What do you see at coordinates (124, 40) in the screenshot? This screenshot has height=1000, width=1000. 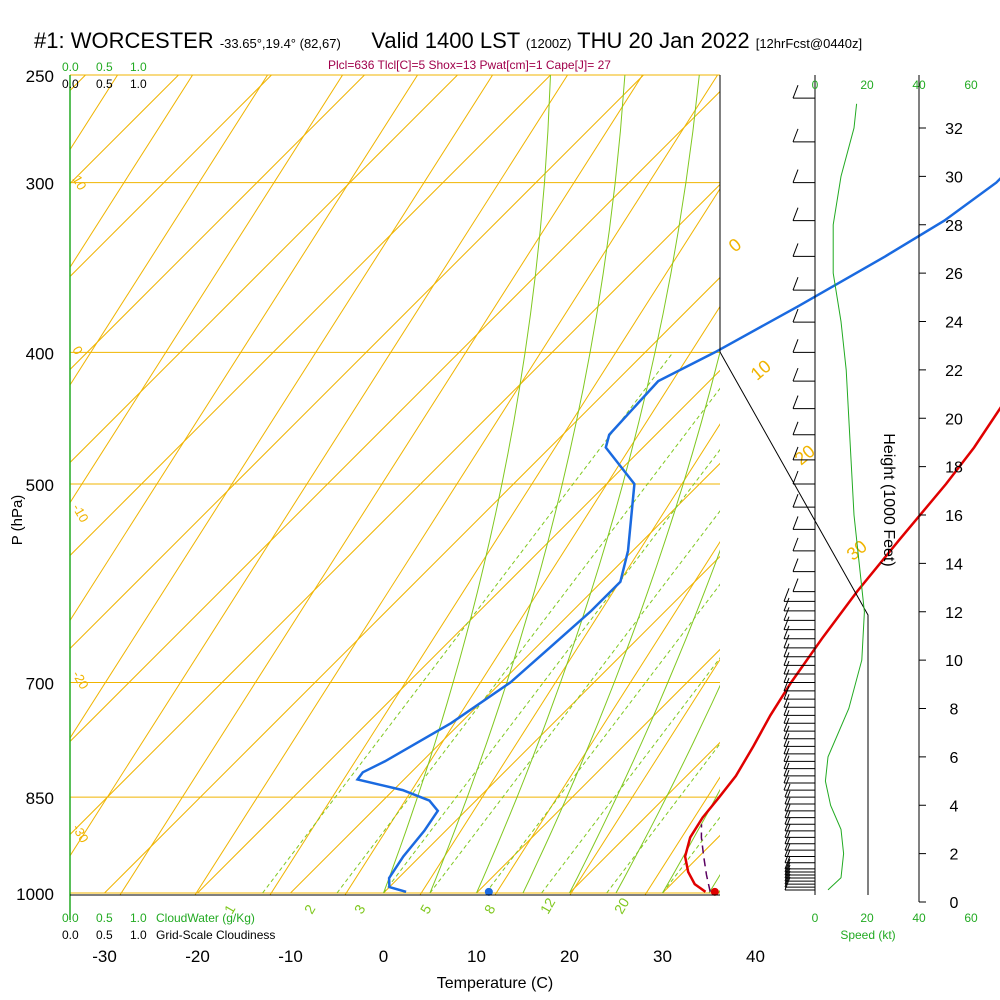 I see `station-name: #1: WORCESTER` at bounding box center [124, 40].